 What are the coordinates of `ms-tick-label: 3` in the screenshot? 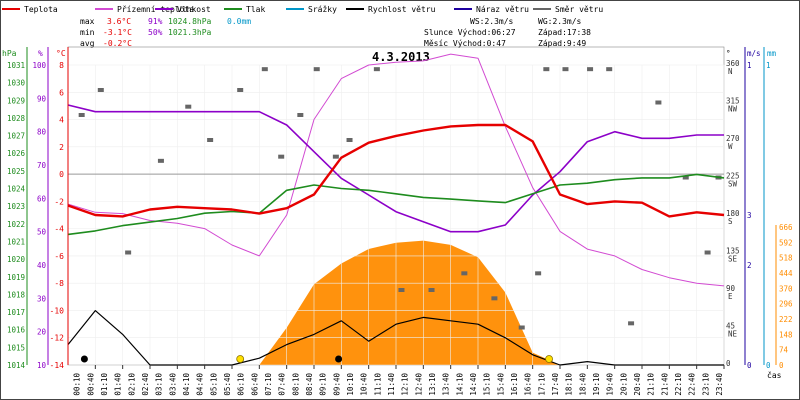 It's located at (749, 215).